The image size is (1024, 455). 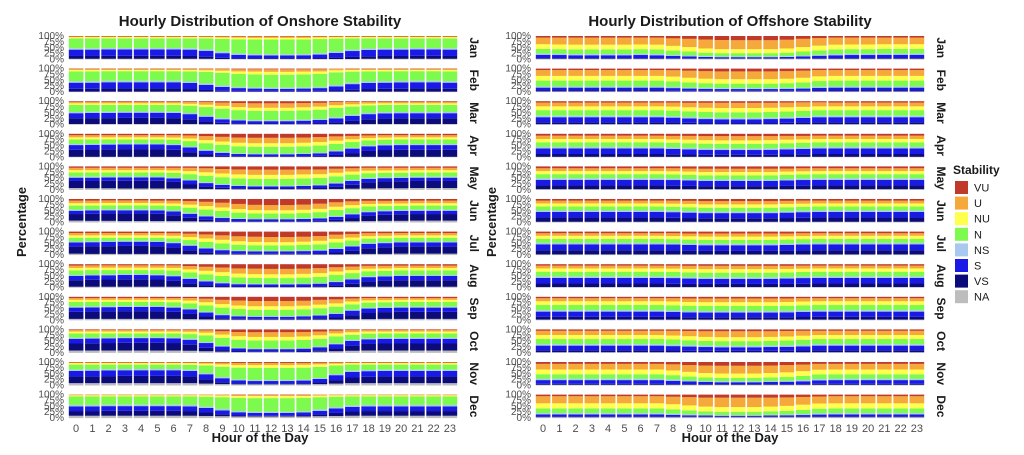 What do you see at coordinates (54, 119) in the screenshot?
I see `y-tick-label: 25%` at bounding box center [54, 119].